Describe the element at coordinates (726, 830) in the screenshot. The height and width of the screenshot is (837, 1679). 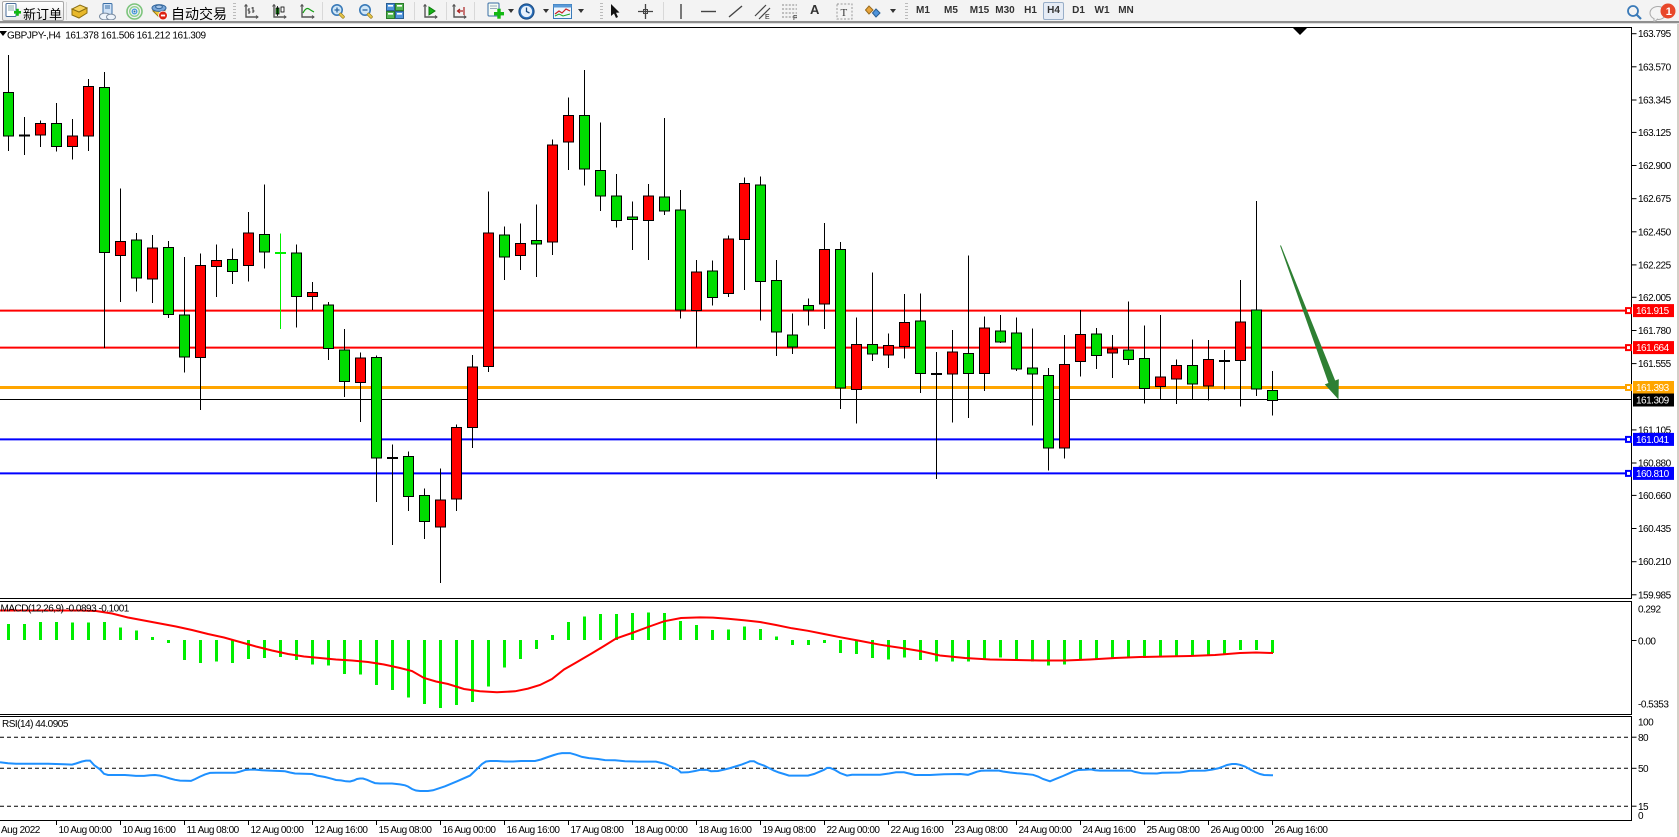
I see `svg-text: 18 Aug 16:00` at that location.